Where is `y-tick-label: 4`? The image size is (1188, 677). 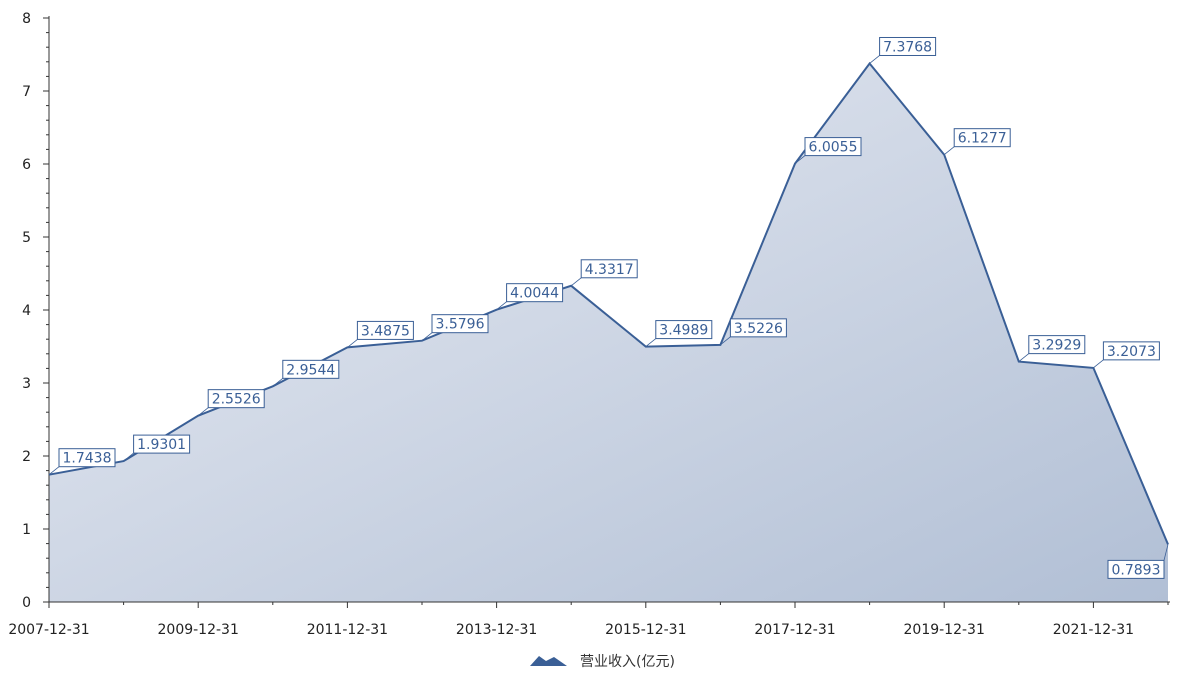
y-tick-label: 4 is located at coordinates (26, 311).